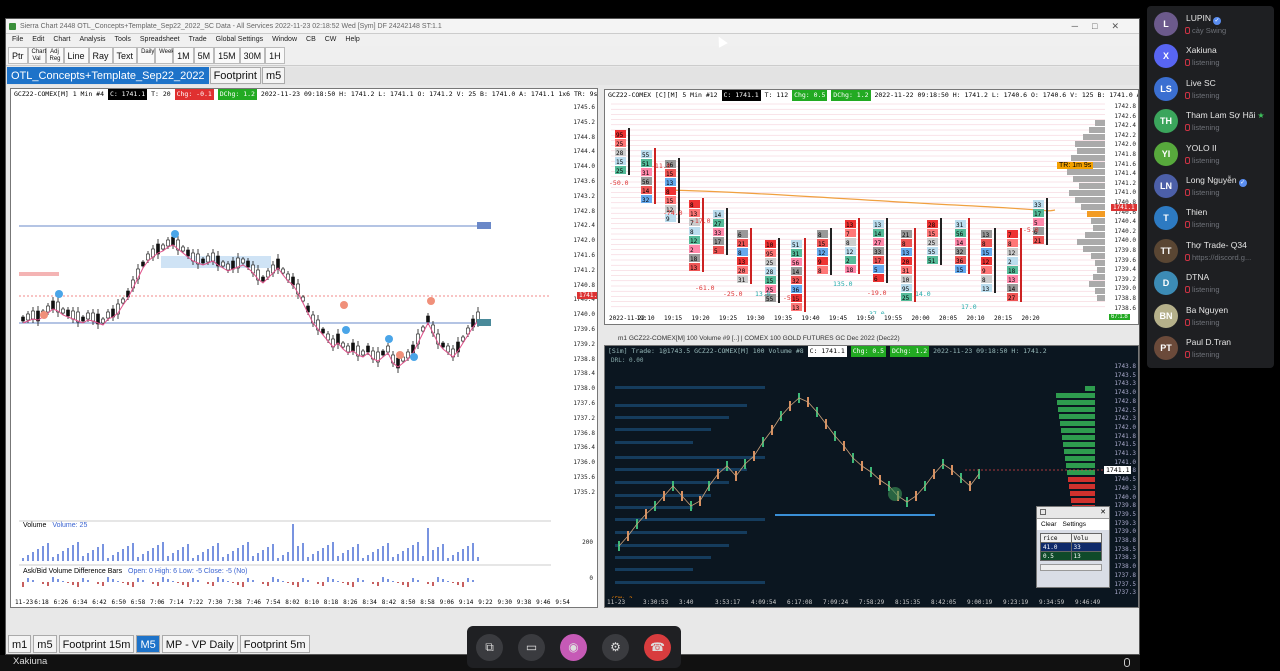  What do you see at coordinates (55, 55) in the screenshot?
I see `toolbar-button: Adj Reg` at bounding box center [55, 55].